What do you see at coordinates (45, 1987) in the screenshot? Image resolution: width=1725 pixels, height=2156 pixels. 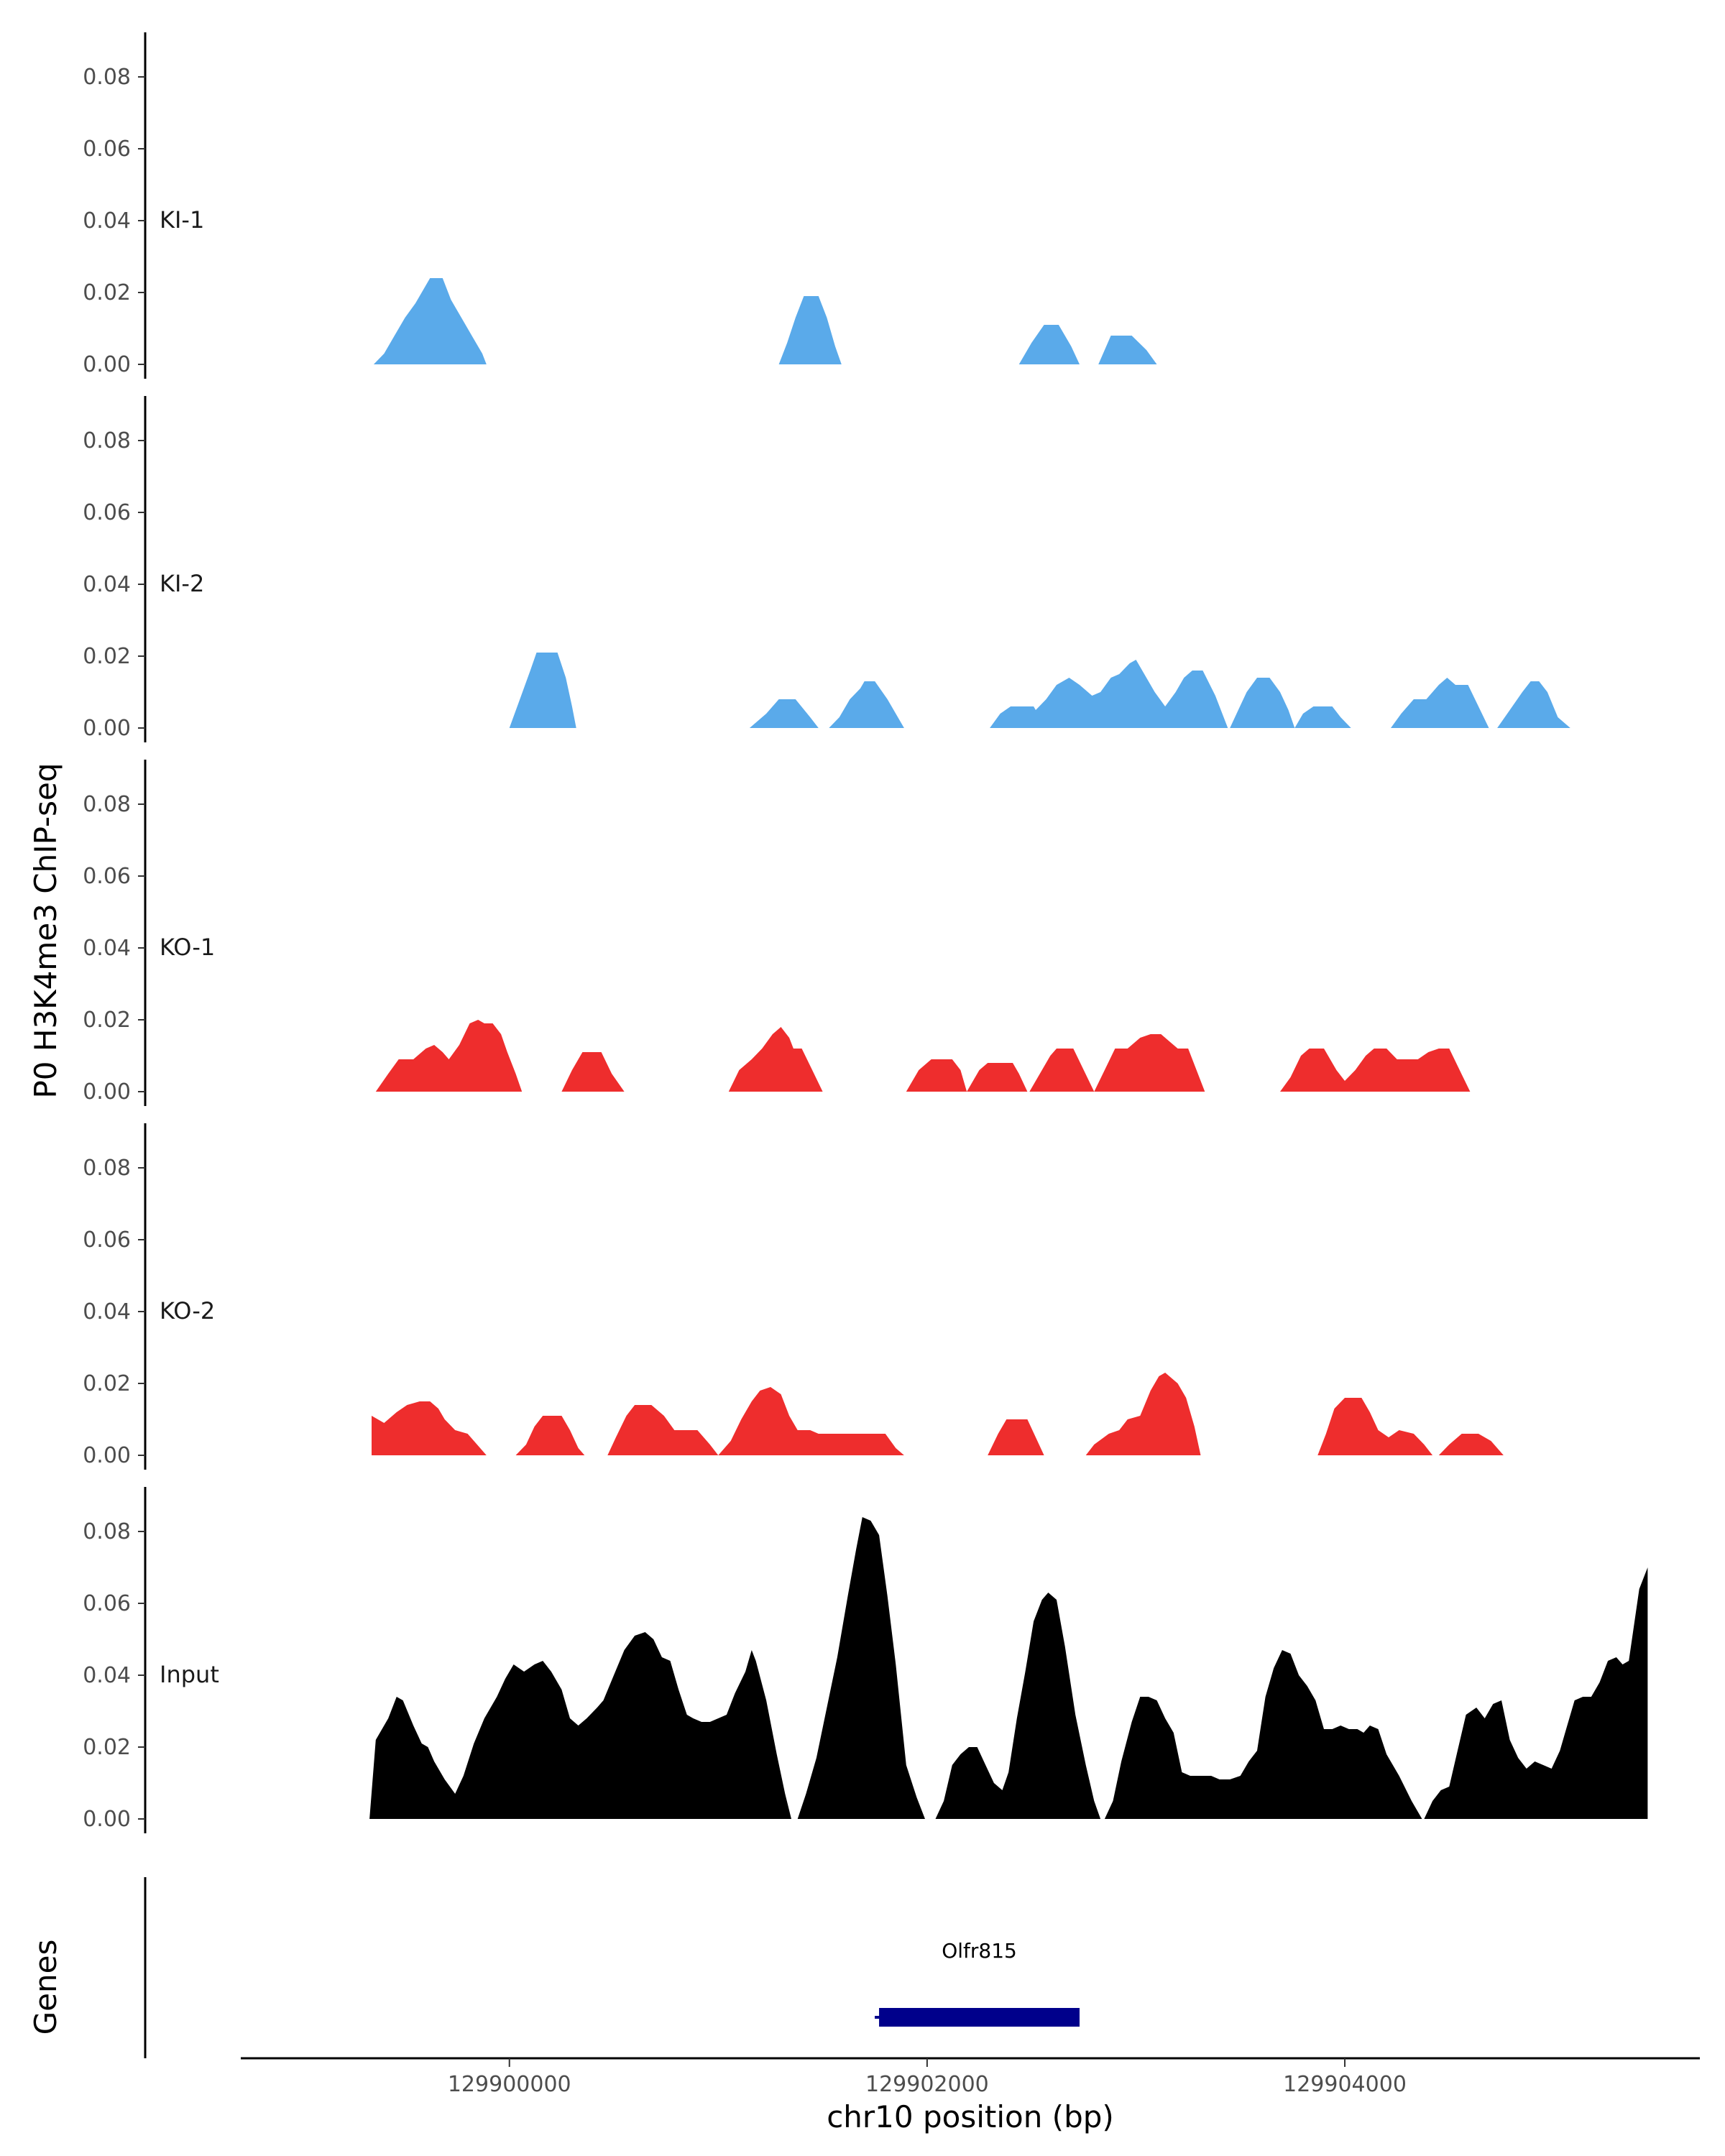 I see `gene-track-title: Genes` at bounding box center [45, 1987].